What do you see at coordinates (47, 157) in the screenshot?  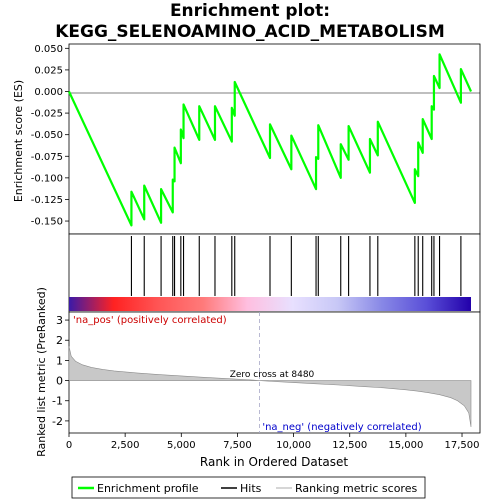 I see `es-y-tick-label: -0.075` at bounding box center [47, 157].